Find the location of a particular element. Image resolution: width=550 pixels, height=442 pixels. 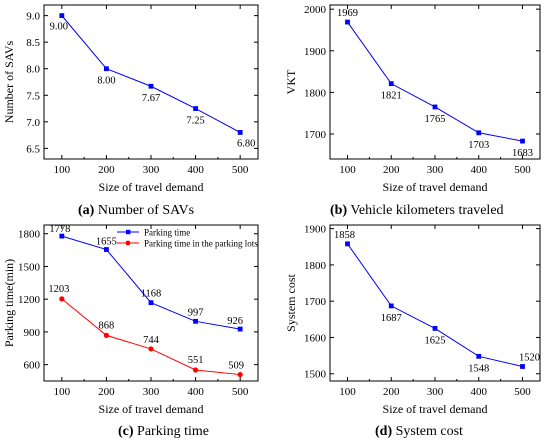

data-label: 1703 is located at coordinates (478, 145).